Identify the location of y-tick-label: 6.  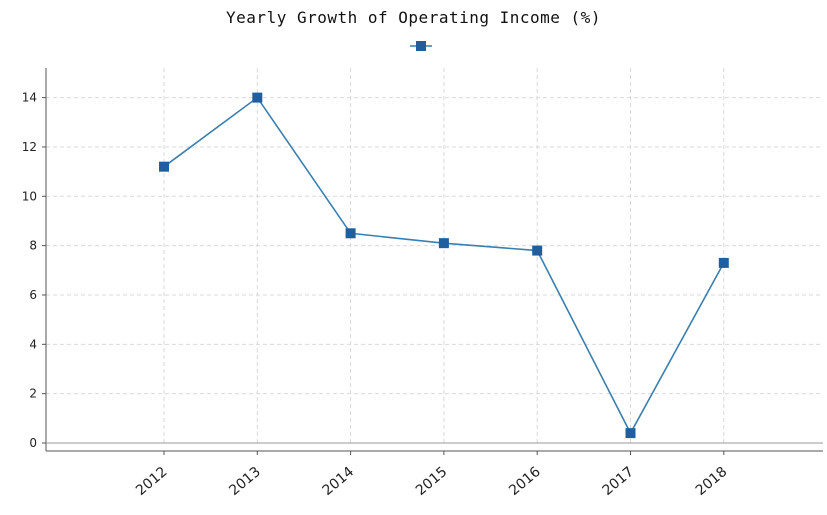
(33, 295).